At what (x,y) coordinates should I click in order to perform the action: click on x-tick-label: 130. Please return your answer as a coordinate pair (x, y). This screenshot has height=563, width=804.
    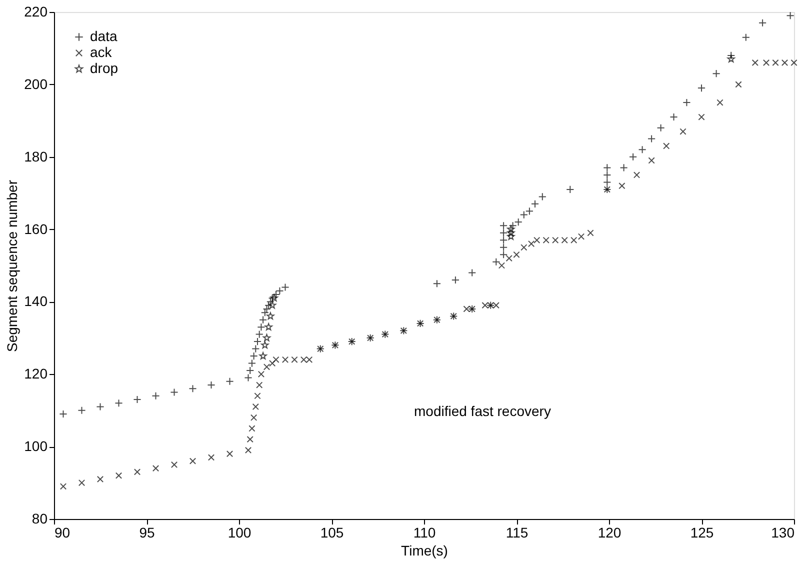
    Looking at the image, I should click on (783, 532).